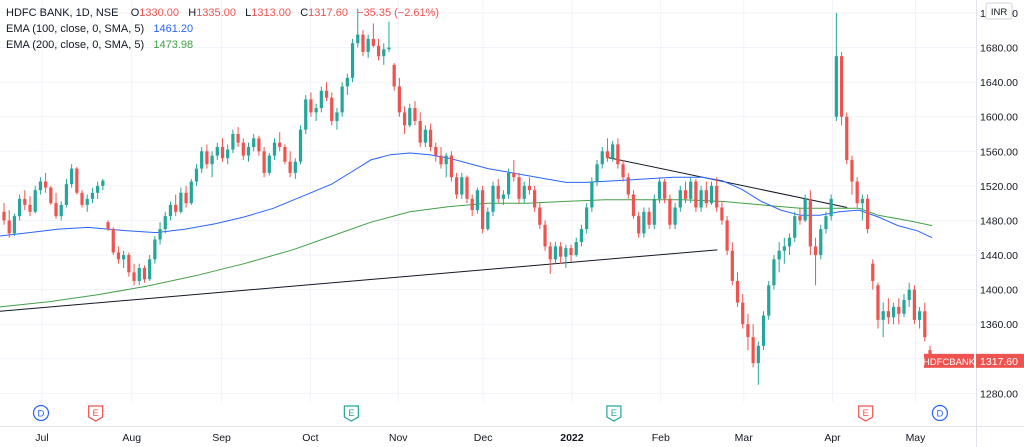 The width and height of the screenshot is (1024, 447). What do you see at coordinates (41, 413) in the screenshot?
I see `dividend-marker` at bounding box center [41, 413].